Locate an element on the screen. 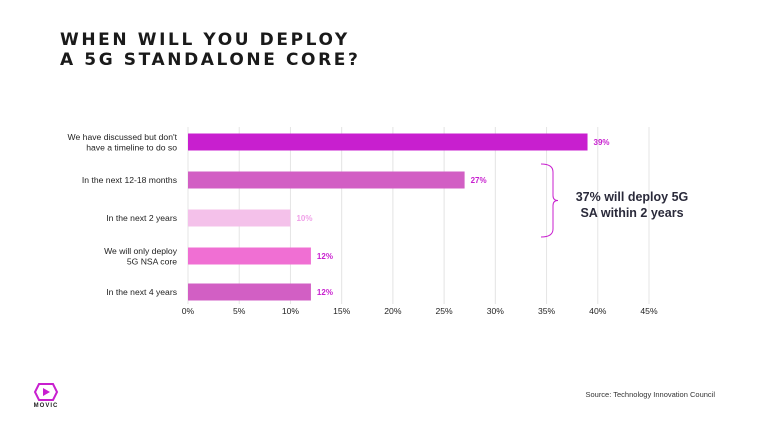 This screenshot has height=432, width=768. movic-logo: MOVIC is located at coordinates (46, 396).